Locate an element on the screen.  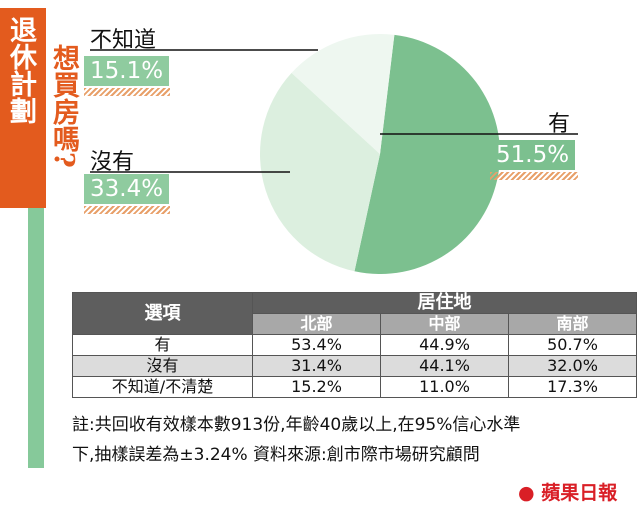
table-cell: 53.4% is located at coordinates (316, 345).